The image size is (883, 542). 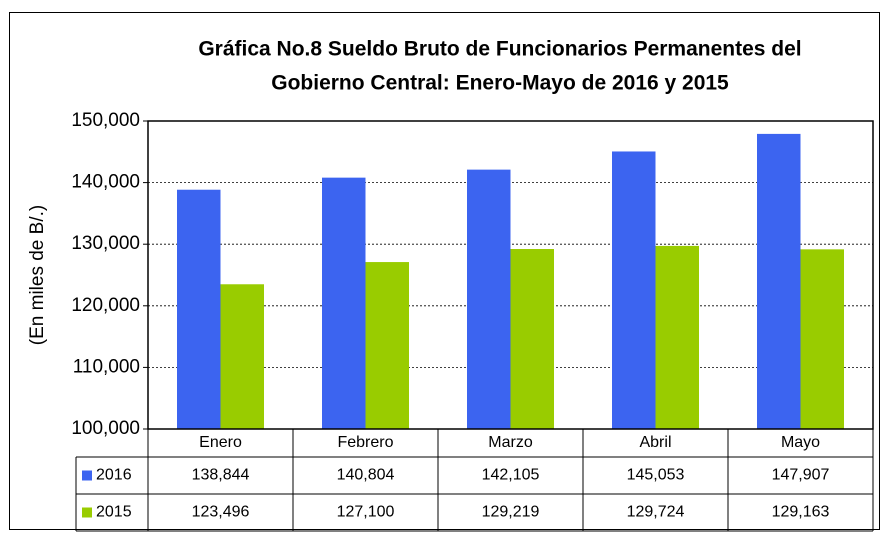 What do you see at coordinates (801, 475) in the screenshot?
I see `table-cell: 147,907` at bounding box center [801, 475].